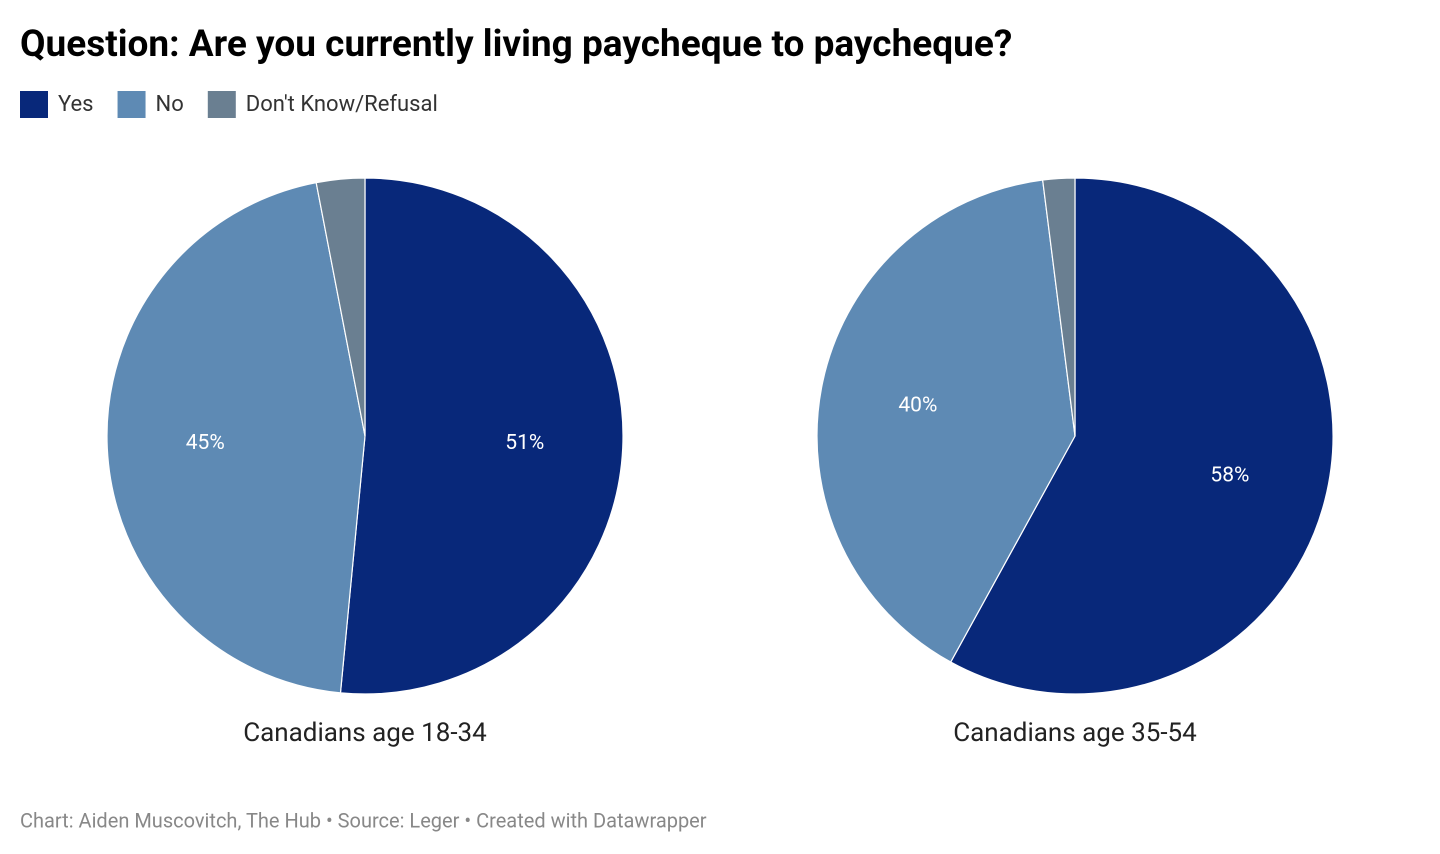 The width and height of the screenshot is (1440, 854). What do you see at coordinates (1229, 475) in the screenshot?
I see `value-label: 58%` at bounding box center [1229, 475].